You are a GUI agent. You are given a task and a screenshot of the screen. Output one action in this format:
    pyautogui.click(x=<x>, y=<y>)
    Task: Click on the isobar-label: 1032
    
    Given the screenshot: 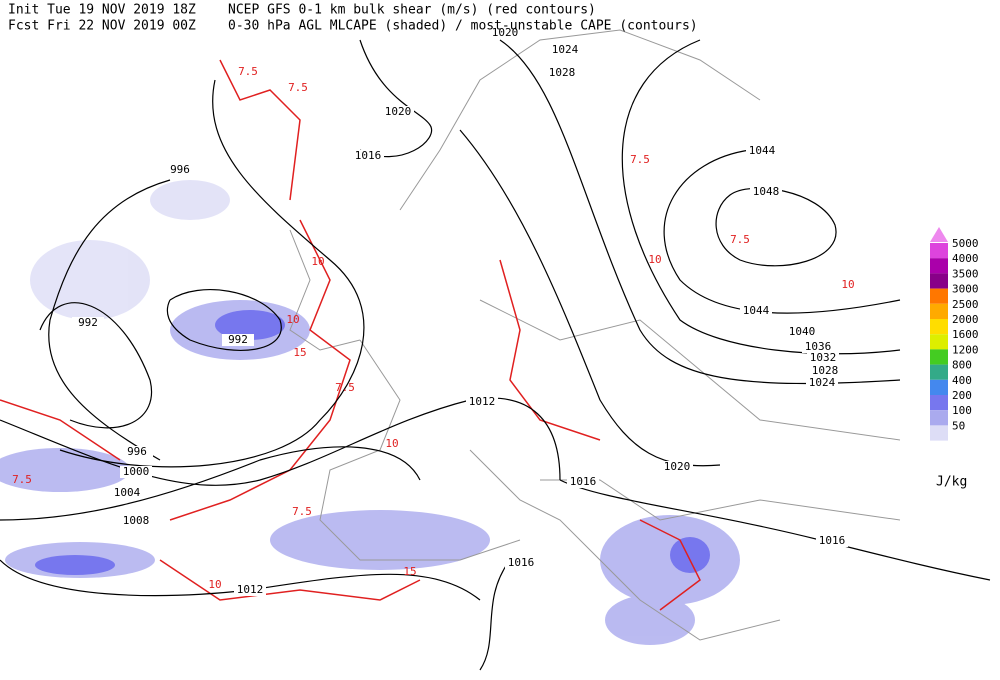 What is the action you would take?
    pyautogui.click(x=823, y=357)
    